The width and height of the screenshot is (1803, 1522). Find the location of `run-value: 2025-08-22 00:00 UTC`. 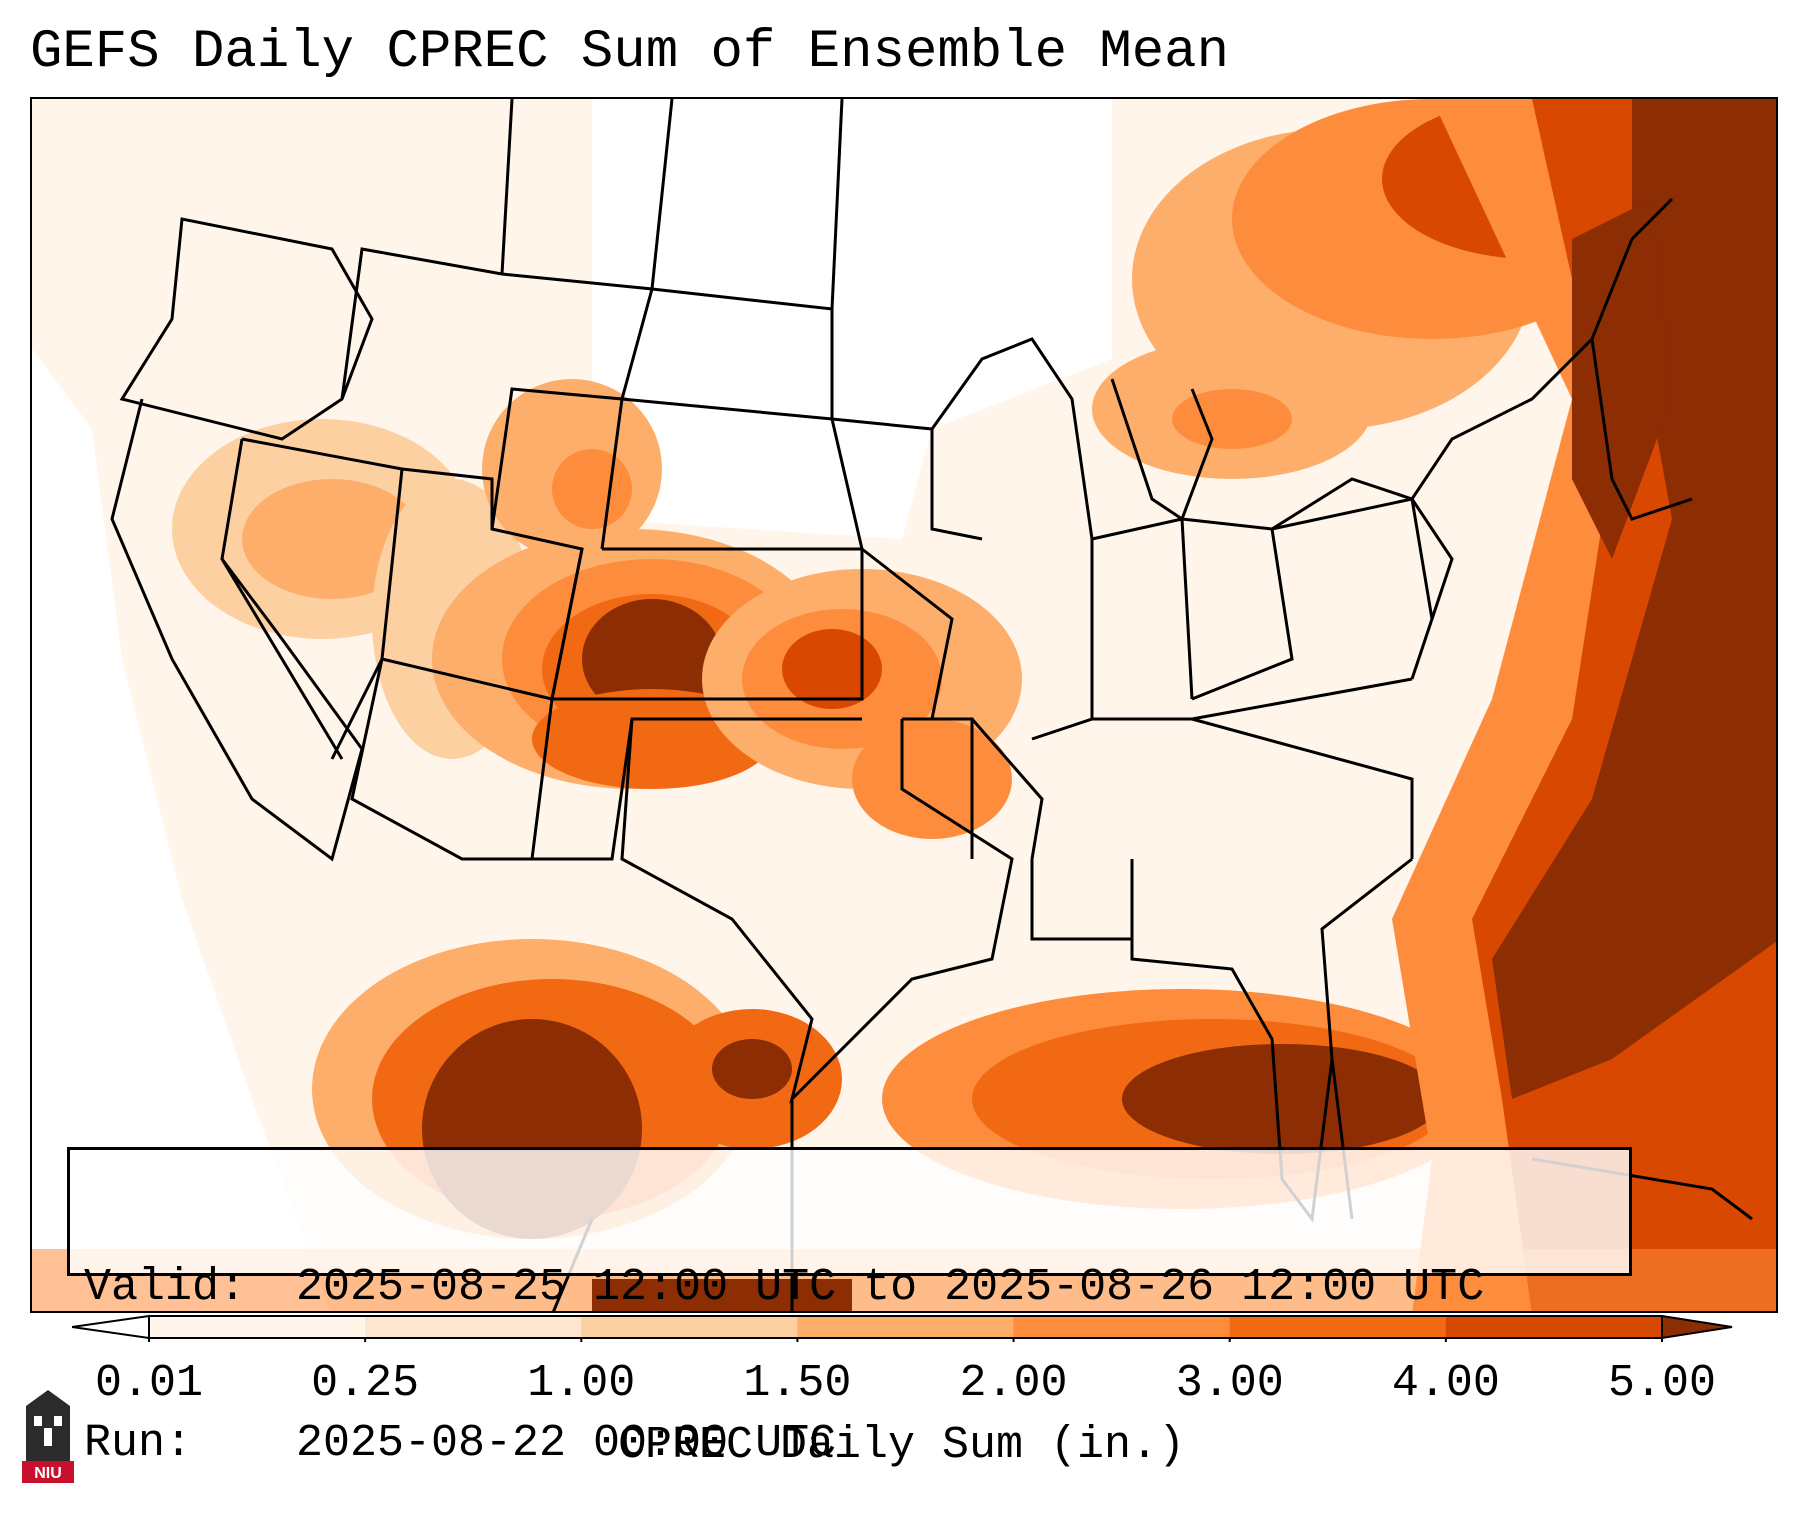

run-value: 2025-08-22 00:00 UTC is located at coordinates (566, 1443).